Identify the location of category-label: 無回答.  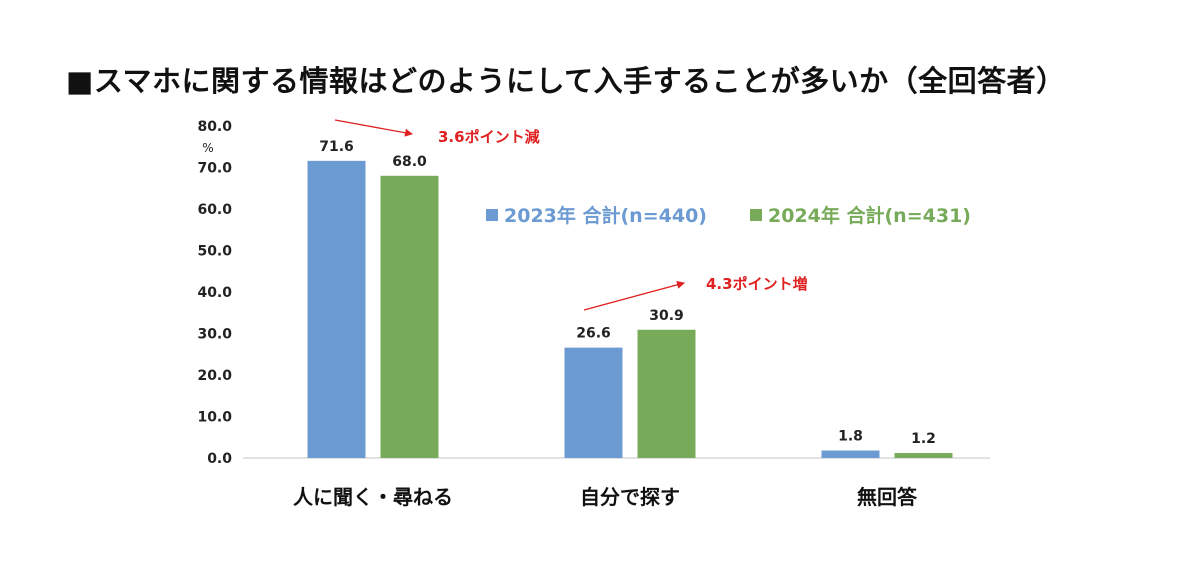
(887, 497).